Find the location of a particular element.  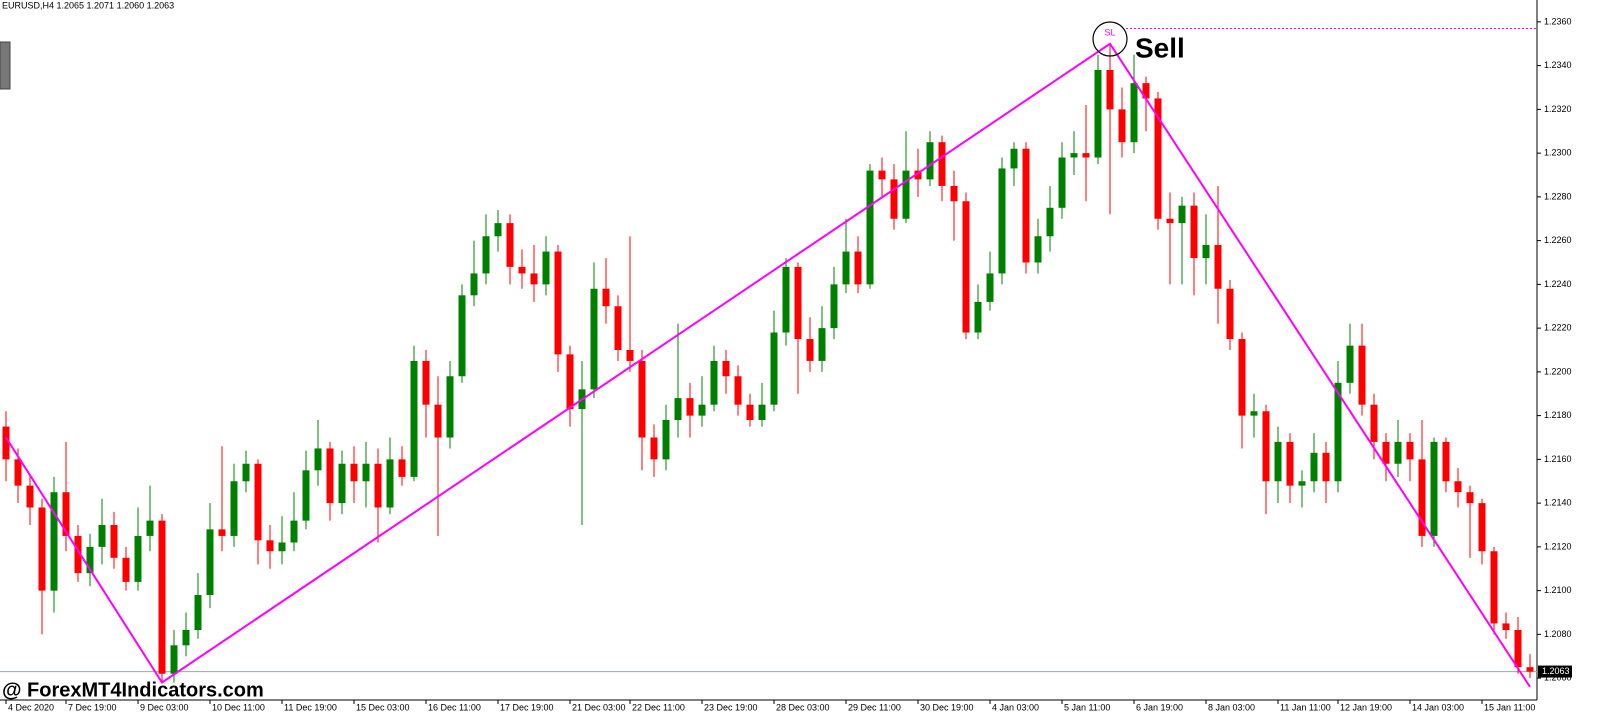

side-handle is located at coordinates (5, 65).